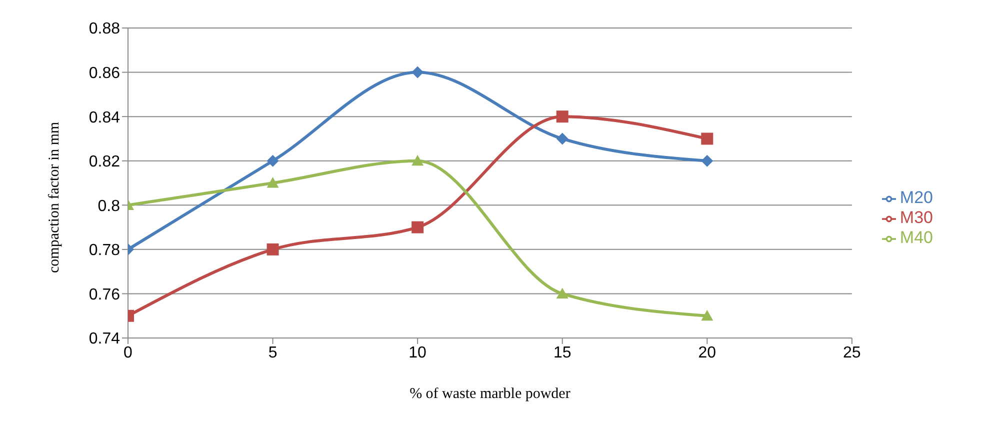 This screenshot has width=991, height=435. Describe the element at coordinates (707, 353) in the screenshot. I see `x-tick-label: 20` at that location.